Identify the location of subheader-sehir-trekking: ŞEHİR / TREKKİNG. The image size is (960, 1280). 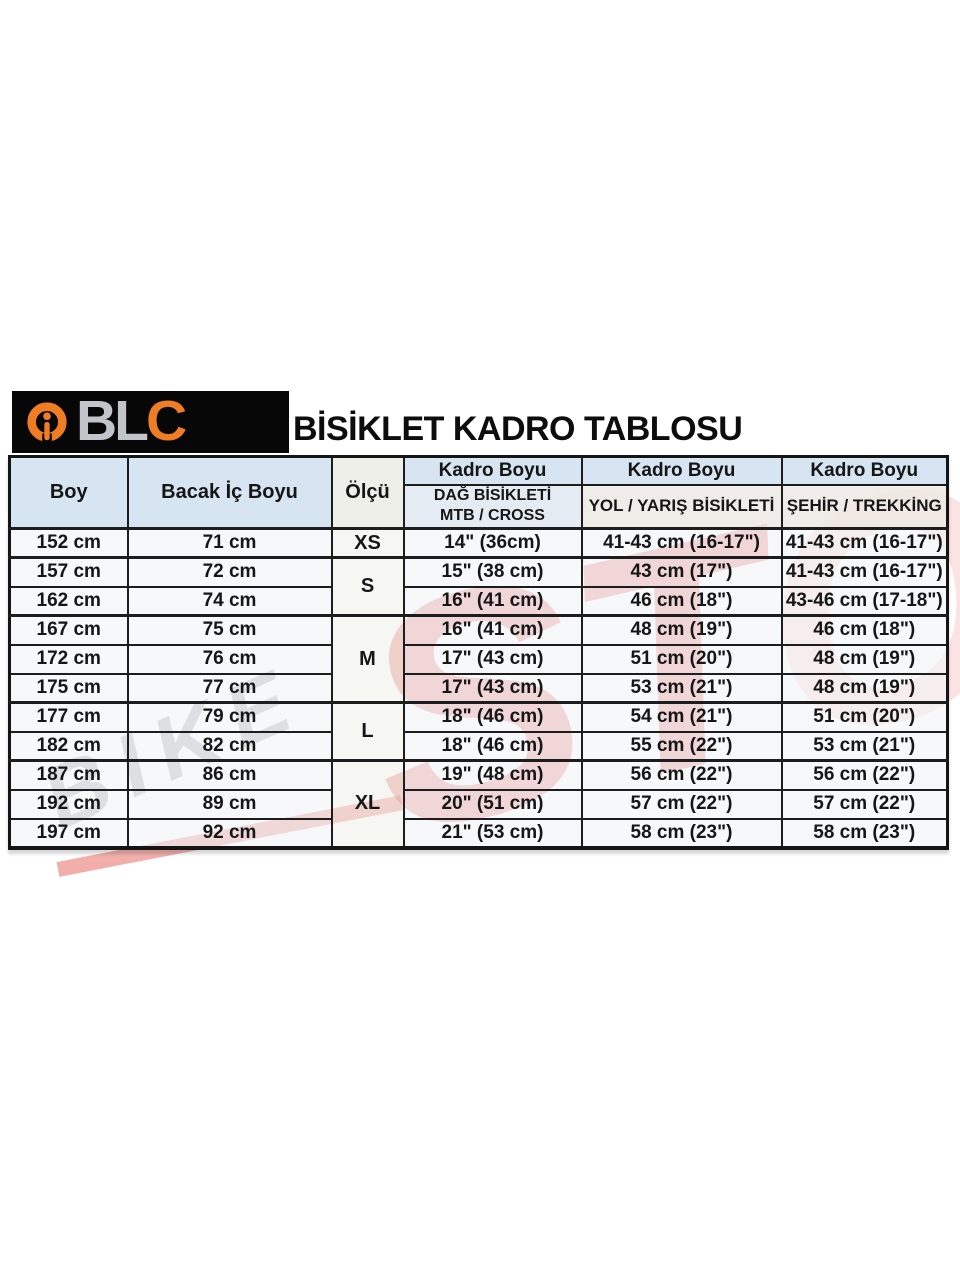
(864, 506).